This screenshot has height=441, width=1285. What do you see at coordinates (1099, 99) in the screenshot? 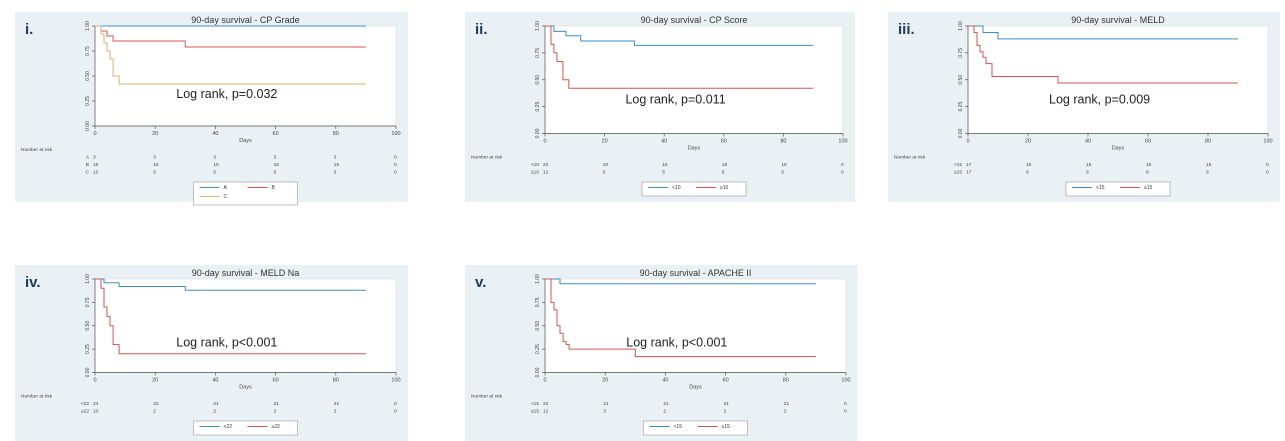
I see `log-rank-annotation: Log rank, p=0.009` at bounding box center [1099, 99].